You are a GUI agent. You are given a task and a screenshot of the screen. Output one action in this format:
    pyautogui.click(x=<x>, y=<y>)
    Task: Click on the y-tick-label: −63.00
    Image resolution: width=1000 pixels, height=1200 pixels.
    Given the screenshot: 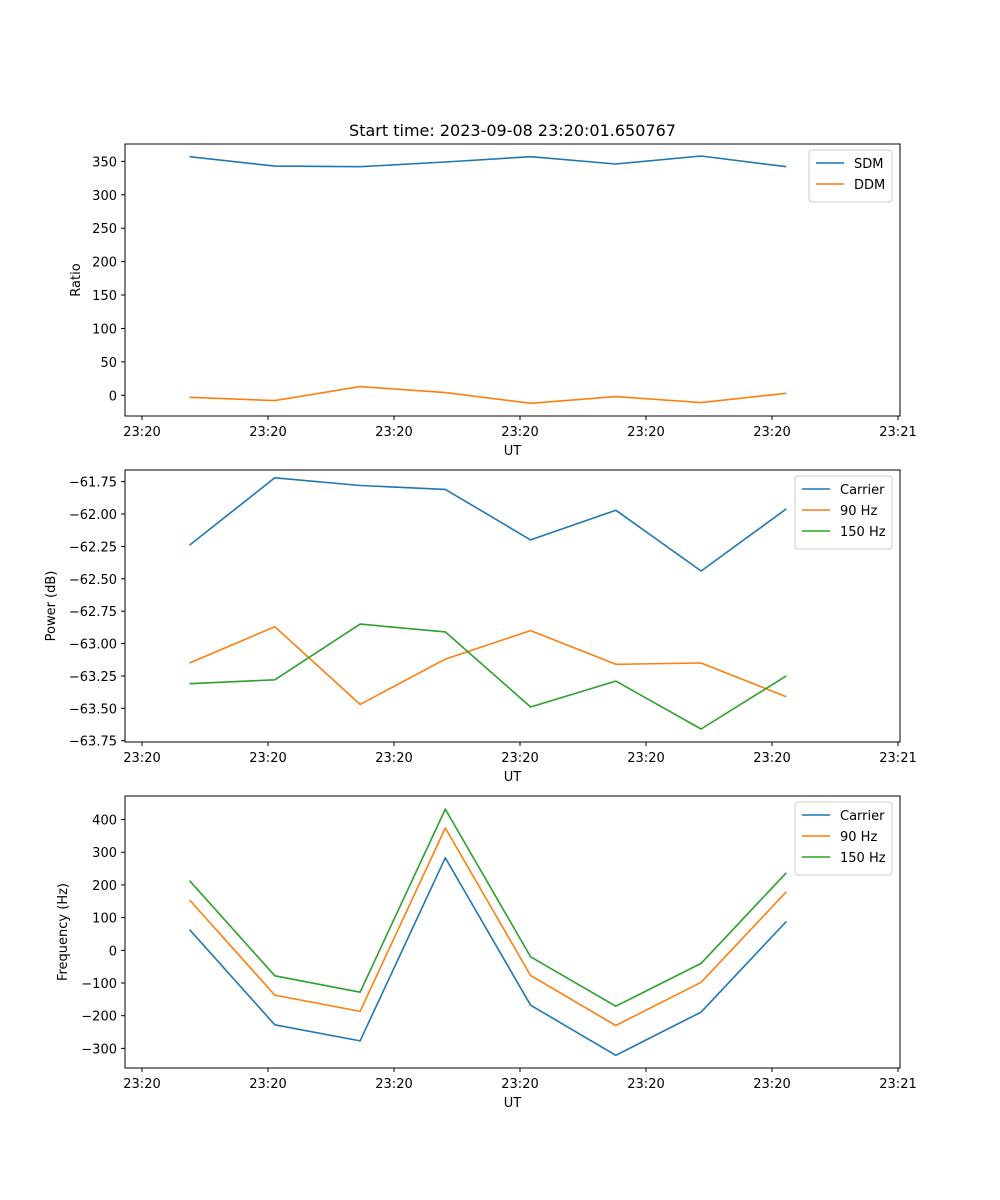 What is the action you would take?
    pyautogui.click(x=93, y=645)
    